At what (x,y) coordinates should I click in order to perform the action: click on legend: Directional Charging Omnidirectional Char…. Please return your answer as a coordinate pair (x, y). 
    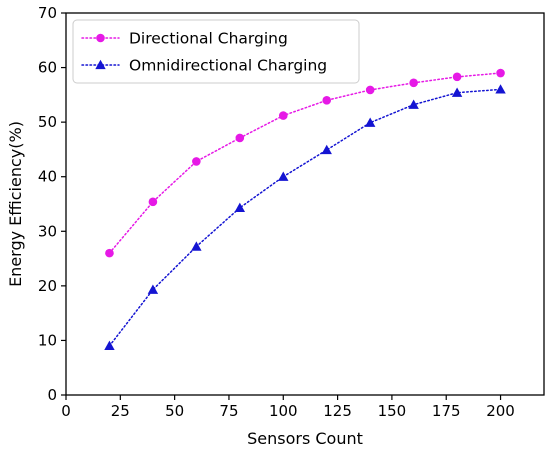
    Looking at the image, I should click on (216, 51).